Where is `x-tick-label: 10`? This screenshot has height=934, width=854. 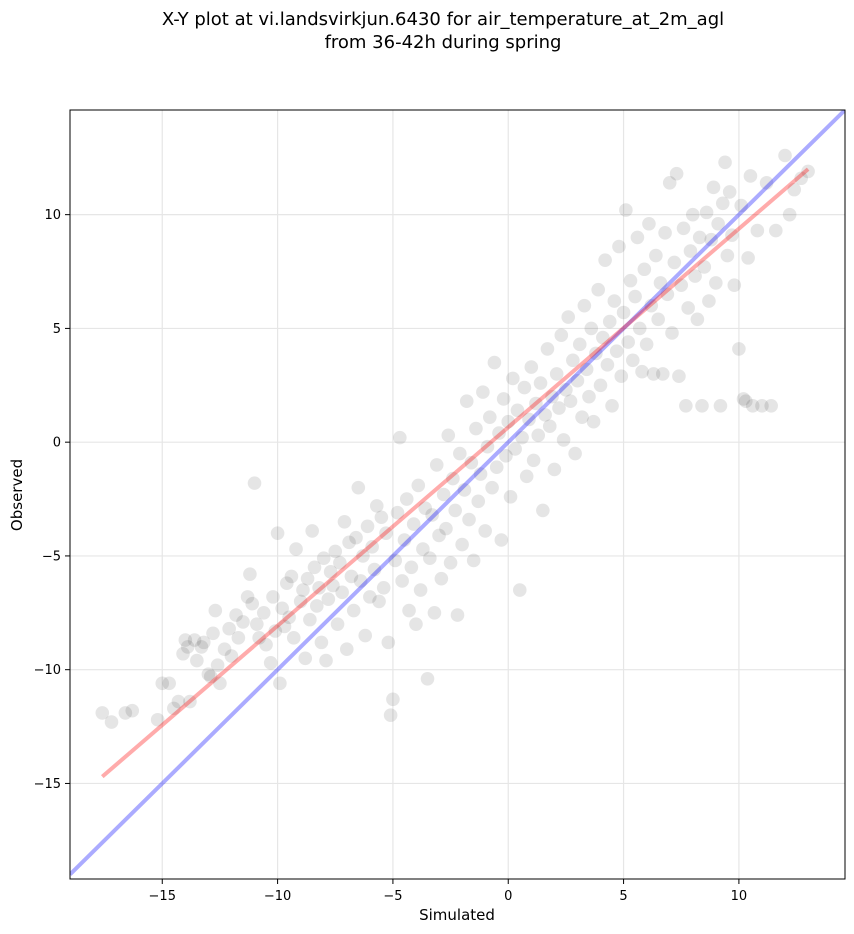
x-tick-label: 10 is located at coordinates (739, 896).